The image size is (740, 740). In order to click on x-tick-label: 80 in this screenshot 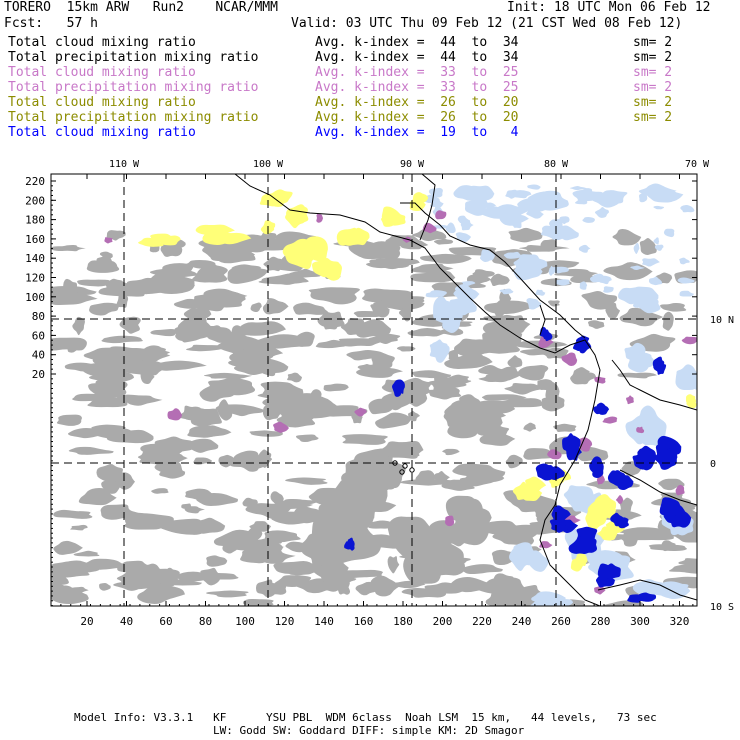, I will do `click(205, 621)`.